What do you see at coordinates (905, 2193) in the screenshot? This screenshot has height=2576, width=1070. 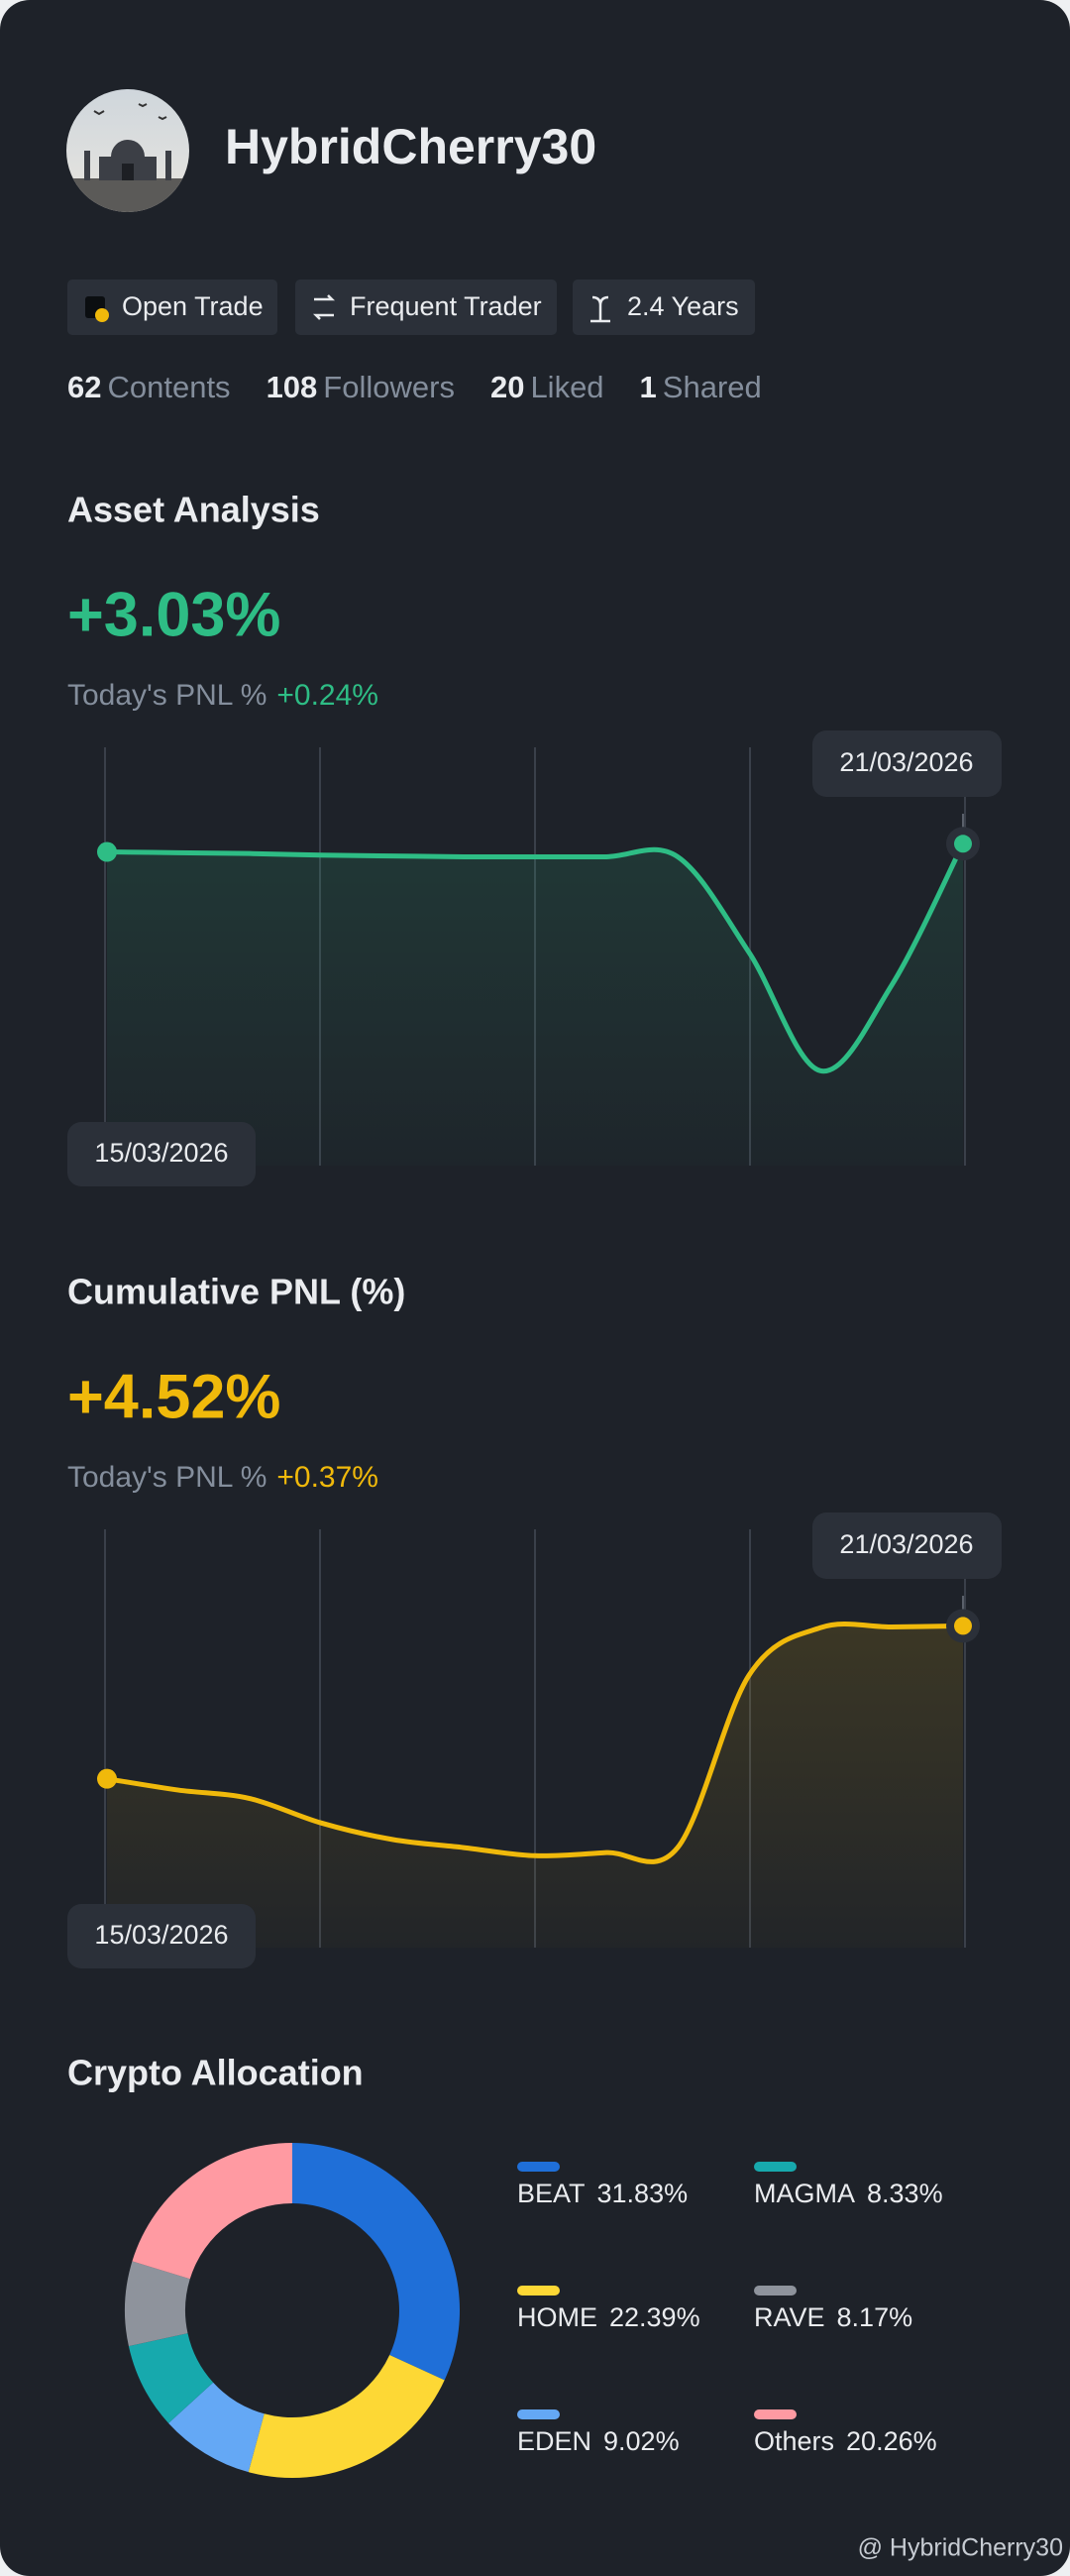 I see `legend-value: 8.33%` at bounding box center [905, 2193].